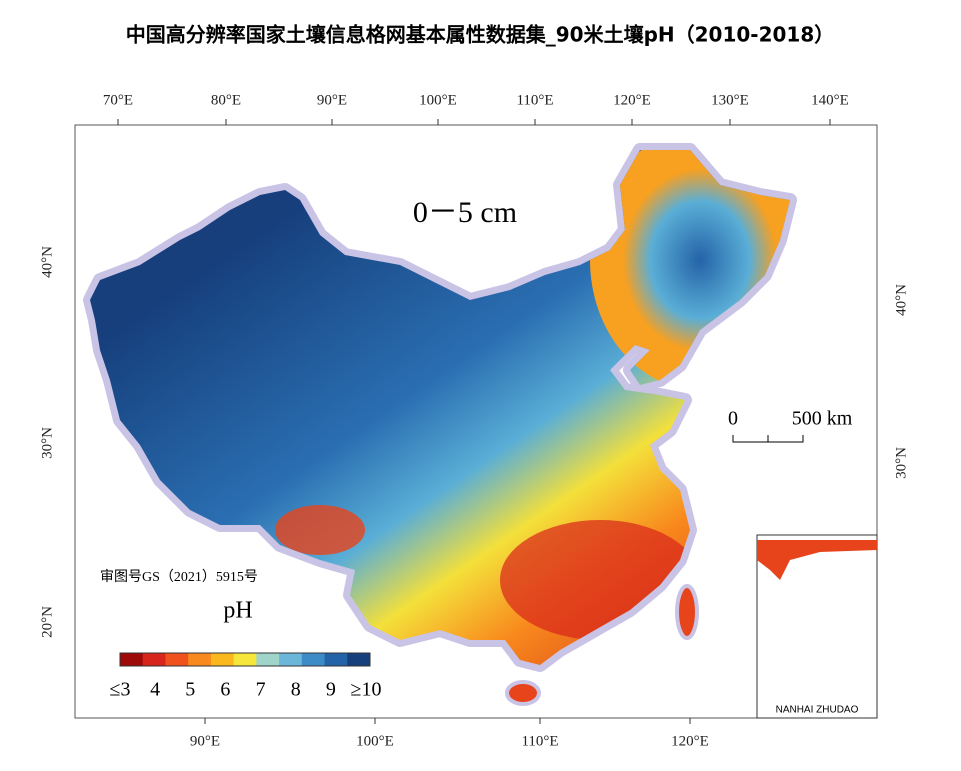  What do you see at coordinates (465, 212) in the screenshot?
I see `depth-label: 0－5 cm` at bounding box center [465, 212].